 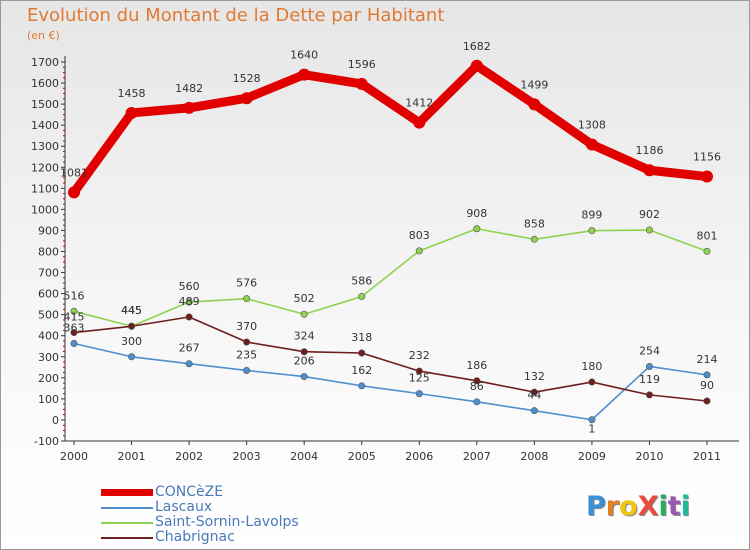 What do you see at coordinates (127, 507) in the screenshot?
I see `legend-swatch-lascaux` at bounding box center [127, 507].